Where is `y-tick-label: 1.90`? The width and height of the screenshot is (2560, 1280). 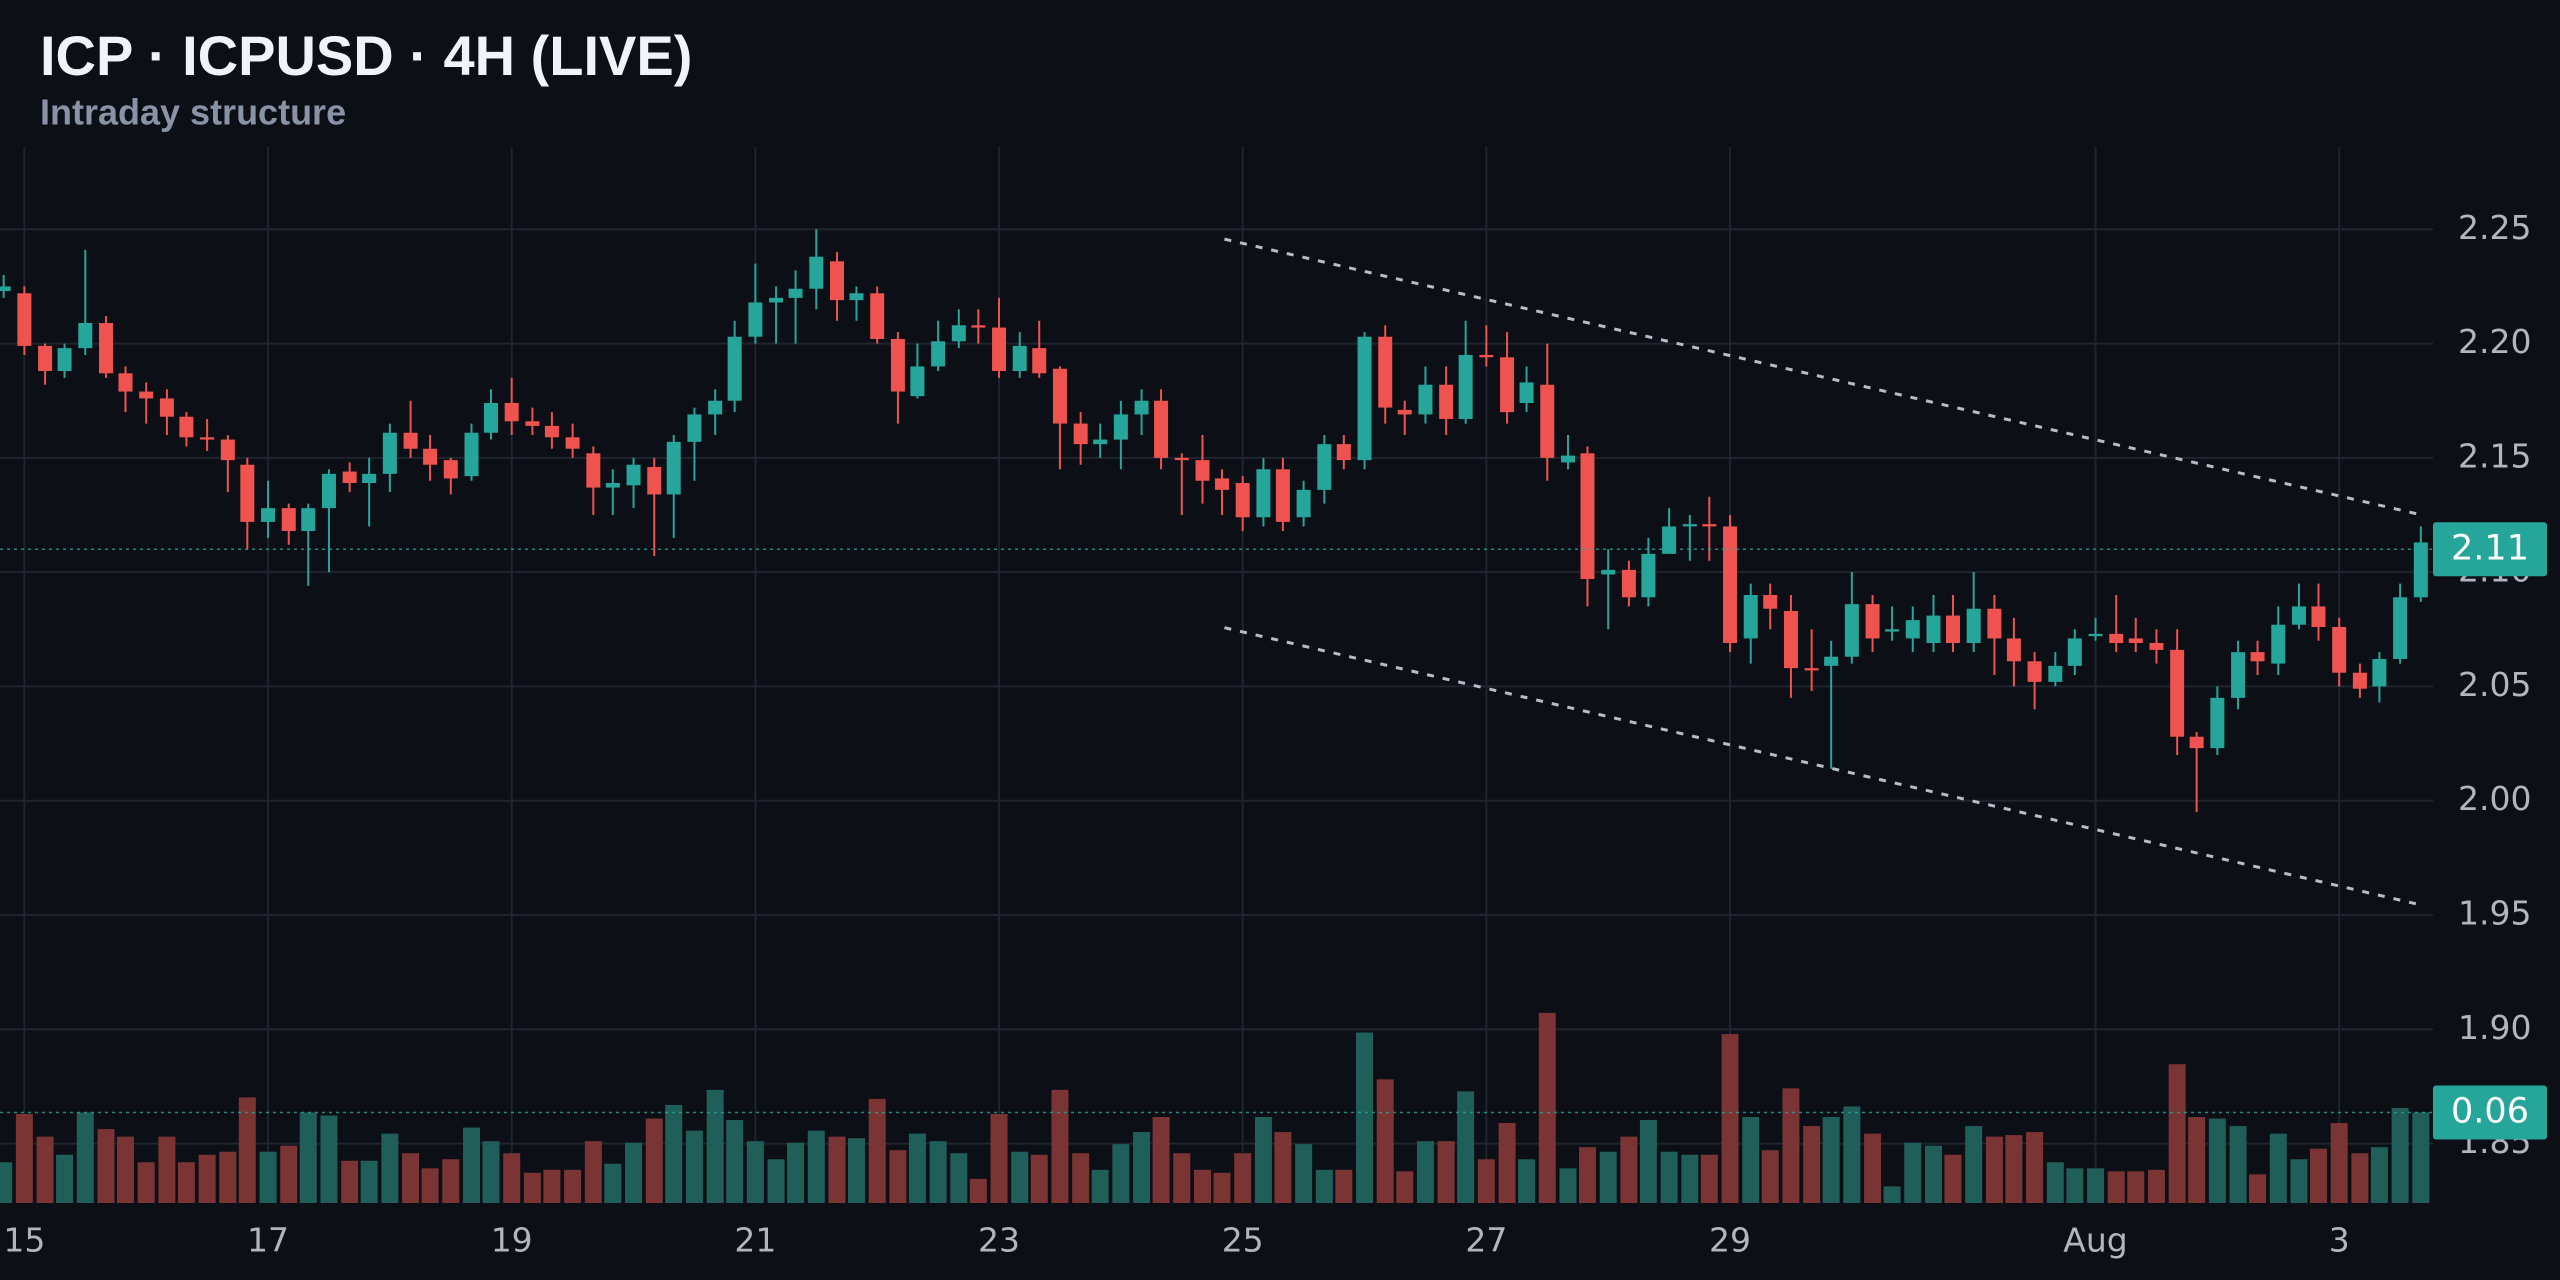
y-tick-label: 1.90 is located at coordinates (2494, 1027).